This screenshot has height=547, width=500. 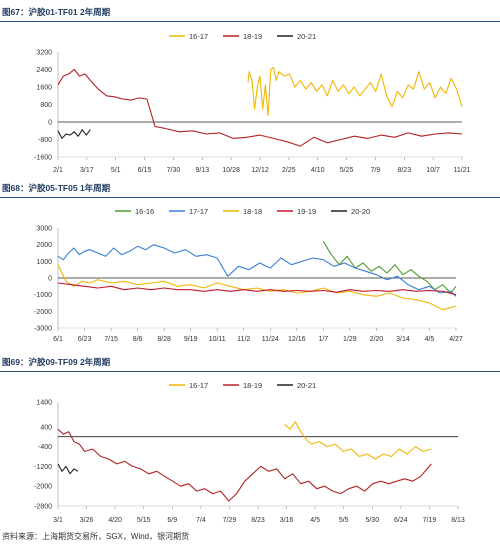 I want to click on x-tick-label: 7/19, so click(x=430, y=520).